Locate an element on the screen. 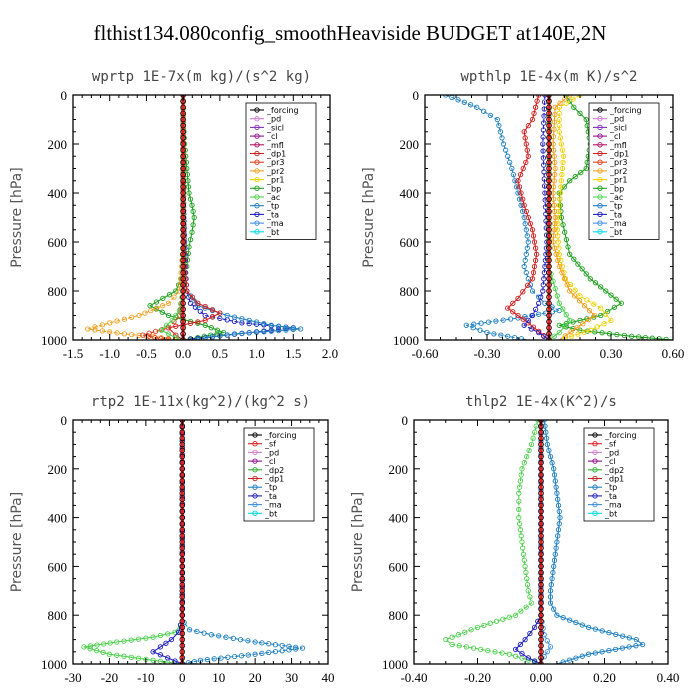  legend-label-sicl: _sicl is located at coordinates (275, 127).